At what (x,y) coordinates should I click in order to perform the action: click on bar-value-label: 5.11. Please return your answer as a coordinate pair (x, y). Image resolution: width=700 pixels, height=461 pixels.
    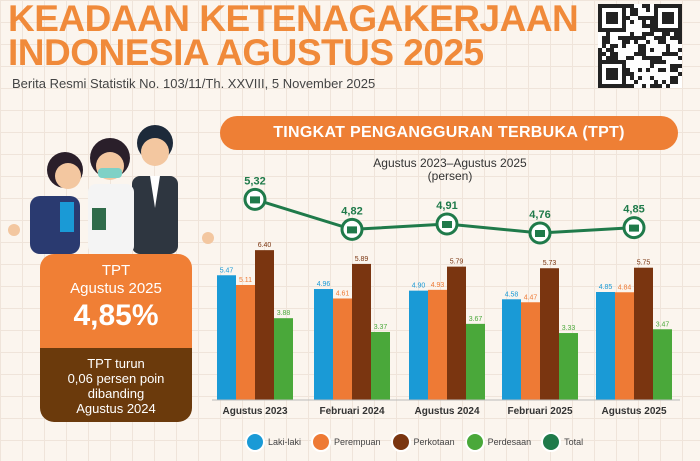
    Looking at the image, I should click on (245, 280).